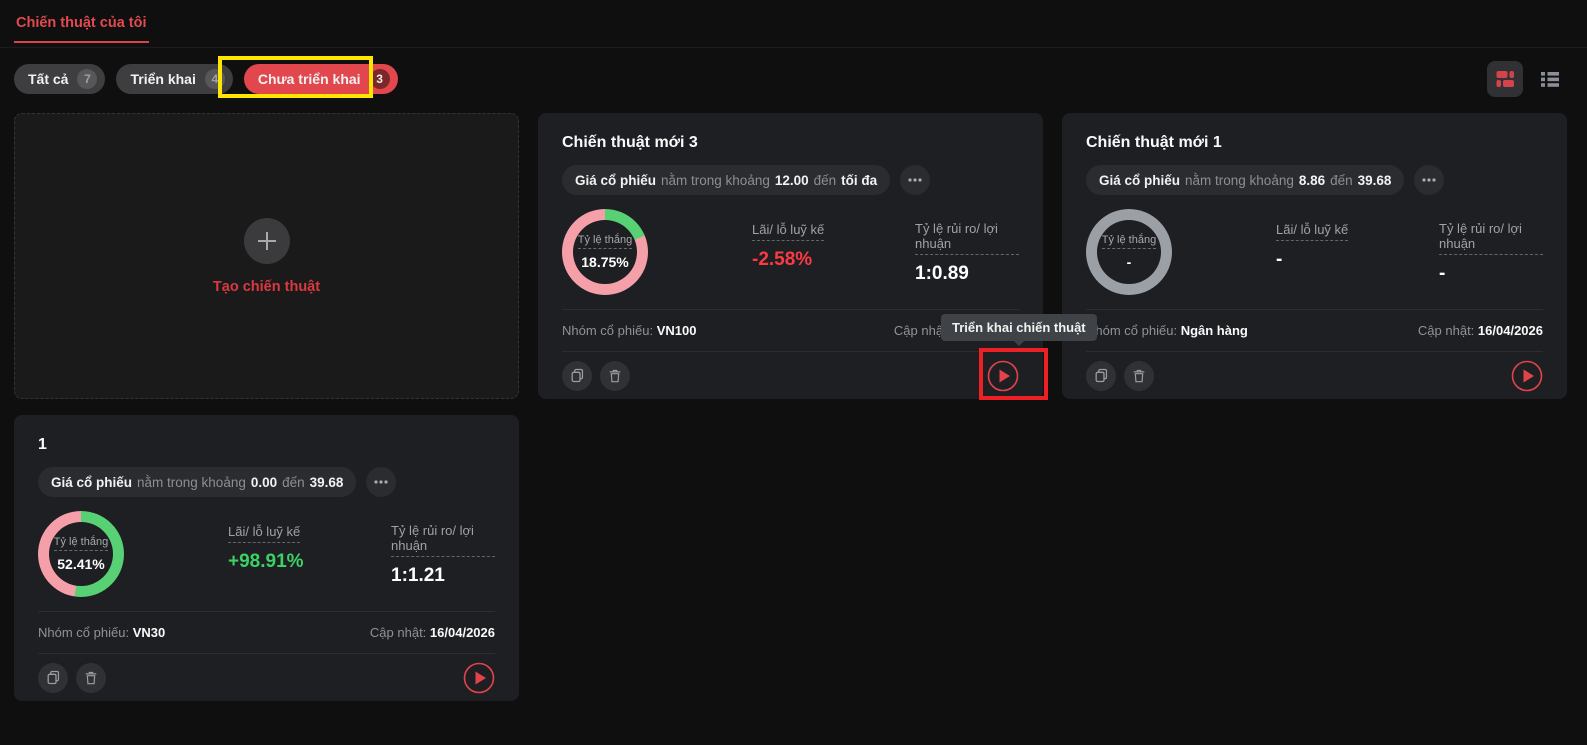  What do you see at coordinates (630, 142) in the screenshot?
I see `strategy-title: Chiến thuật mới 3` at bounding box center [630, 142].